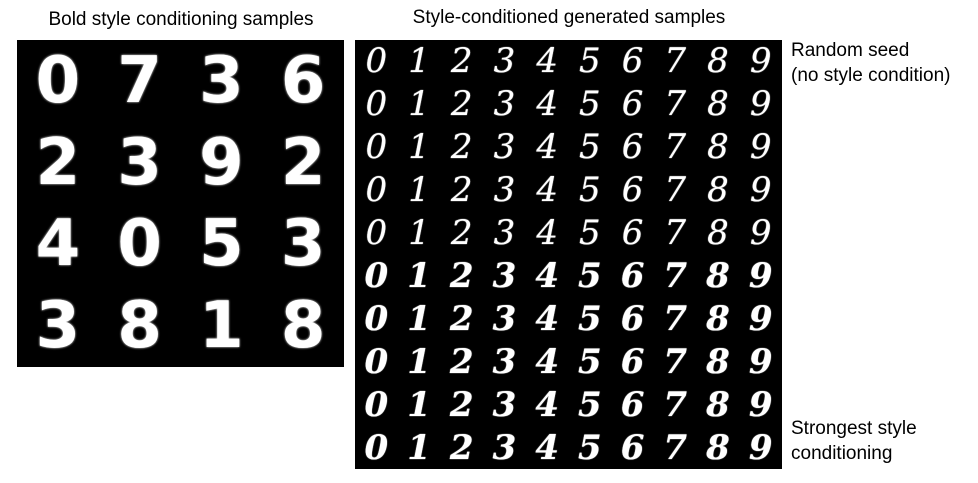 Image resolution: width=978 pixels, height=483 pixels. I want to click on strongest-style-label: Strongest style conditioning, so click(854, 441).